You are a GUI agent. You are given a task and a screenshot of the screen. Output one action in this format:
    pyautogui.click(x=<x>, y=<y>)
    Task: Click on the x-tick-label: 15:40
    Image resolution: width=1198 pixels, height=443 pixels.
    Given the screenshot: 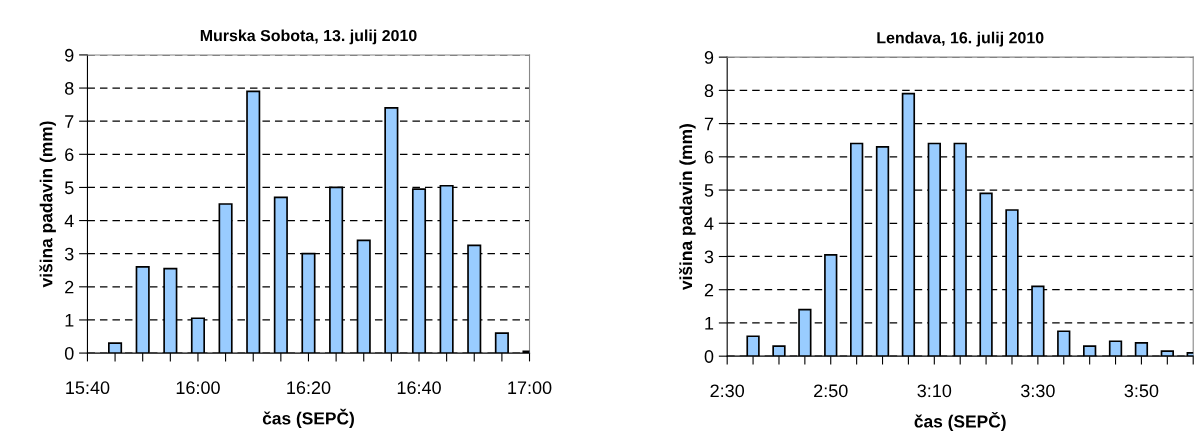 What is the action you would take?
    pyautogui.click(x=88, y=388)
    